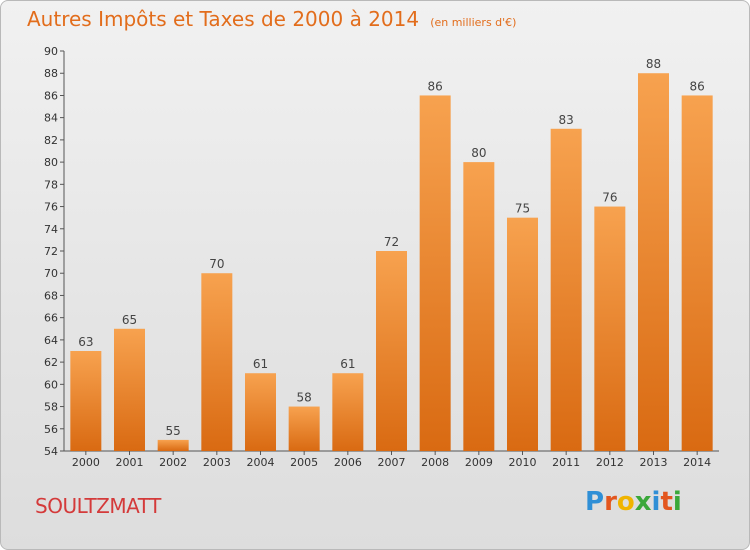 Image resolution: width=750 pixels, height=550 pixels. What do you see at coordinates (51, 318) in the screenshot?
I see `y-tick-label: 66` at bounding box center [51, 318].